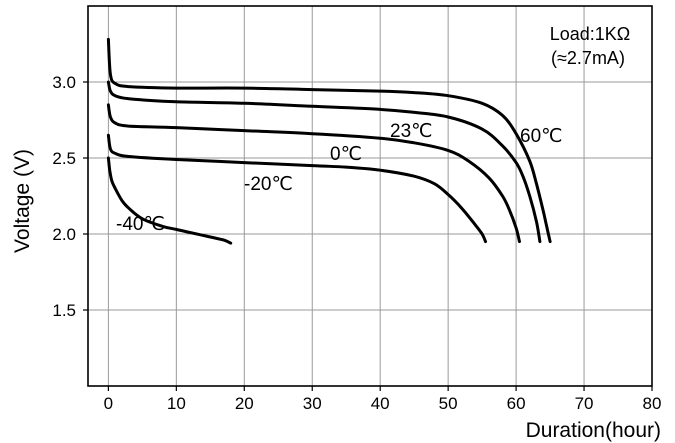  I want to click on x-tick-label: 0, so click(108, 403).